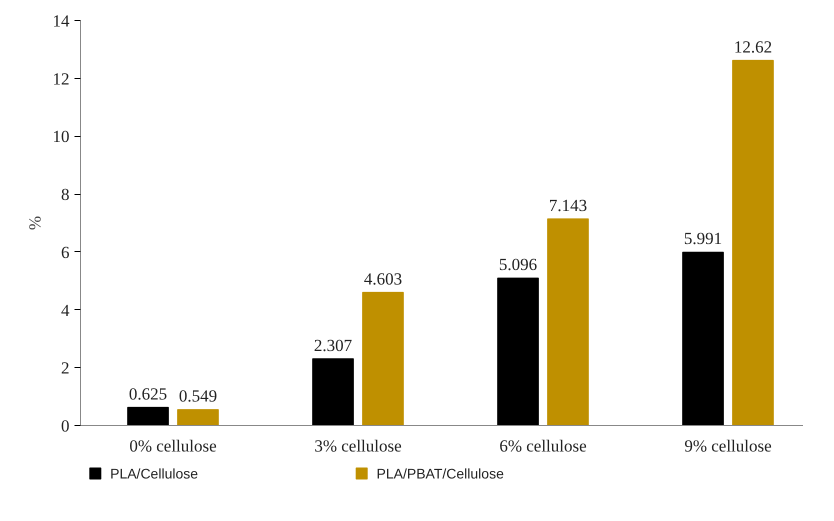 This screenshot has height=521, width=834. I want to click on data-label: 12.62, so click(753, 46).